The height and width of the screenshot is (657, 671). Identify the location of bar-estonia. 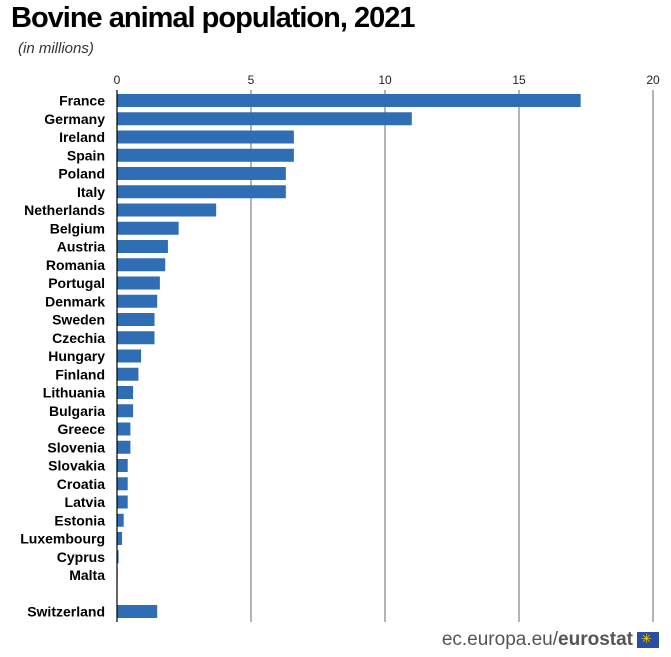
(120, 520).